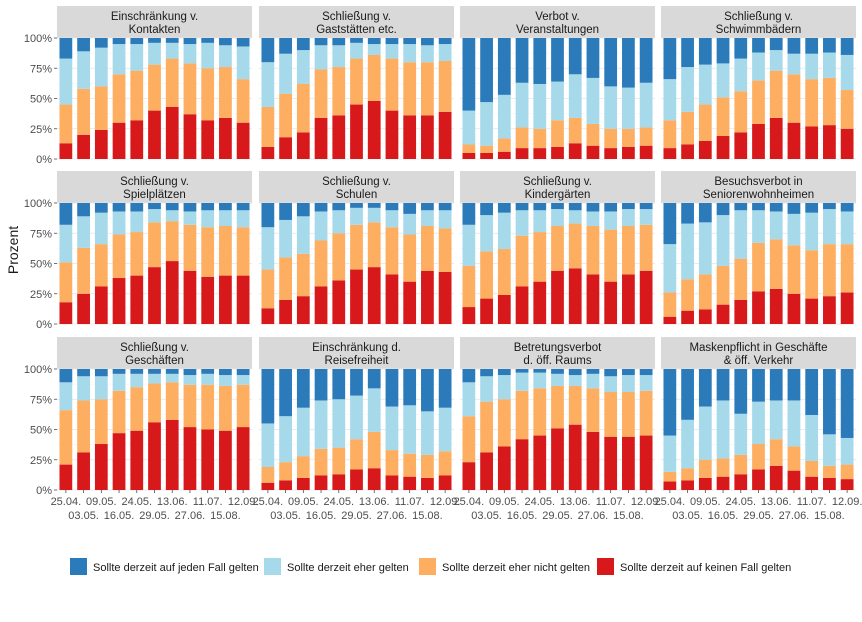 The height and width of the screenshot is (622, 862). What do you see at coordinates (357, 361) in the screenshot?
I see `facet-title: Reisefreiheit` at bounding box center [357, 361].